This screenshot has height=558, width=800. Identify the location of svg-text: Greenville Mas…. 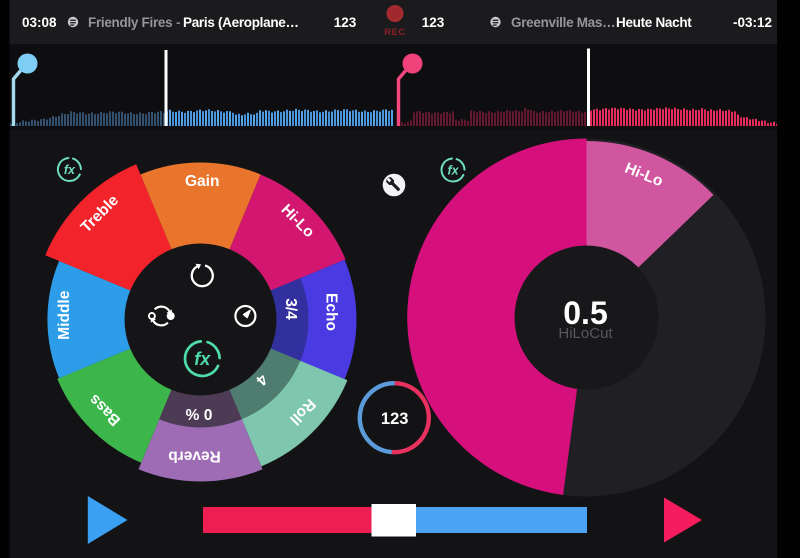
(563, 22).